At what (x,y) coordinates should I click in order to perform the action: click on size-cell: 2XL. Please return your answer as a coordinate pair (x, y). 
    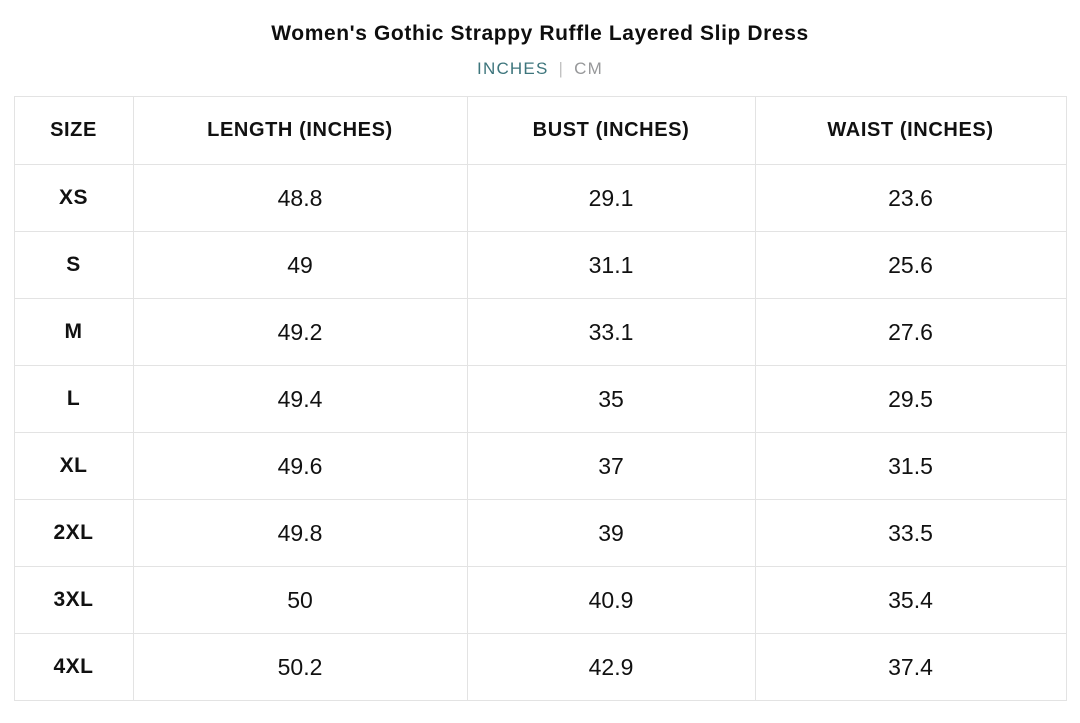
    Looking at the image, I should click on (73, 533).